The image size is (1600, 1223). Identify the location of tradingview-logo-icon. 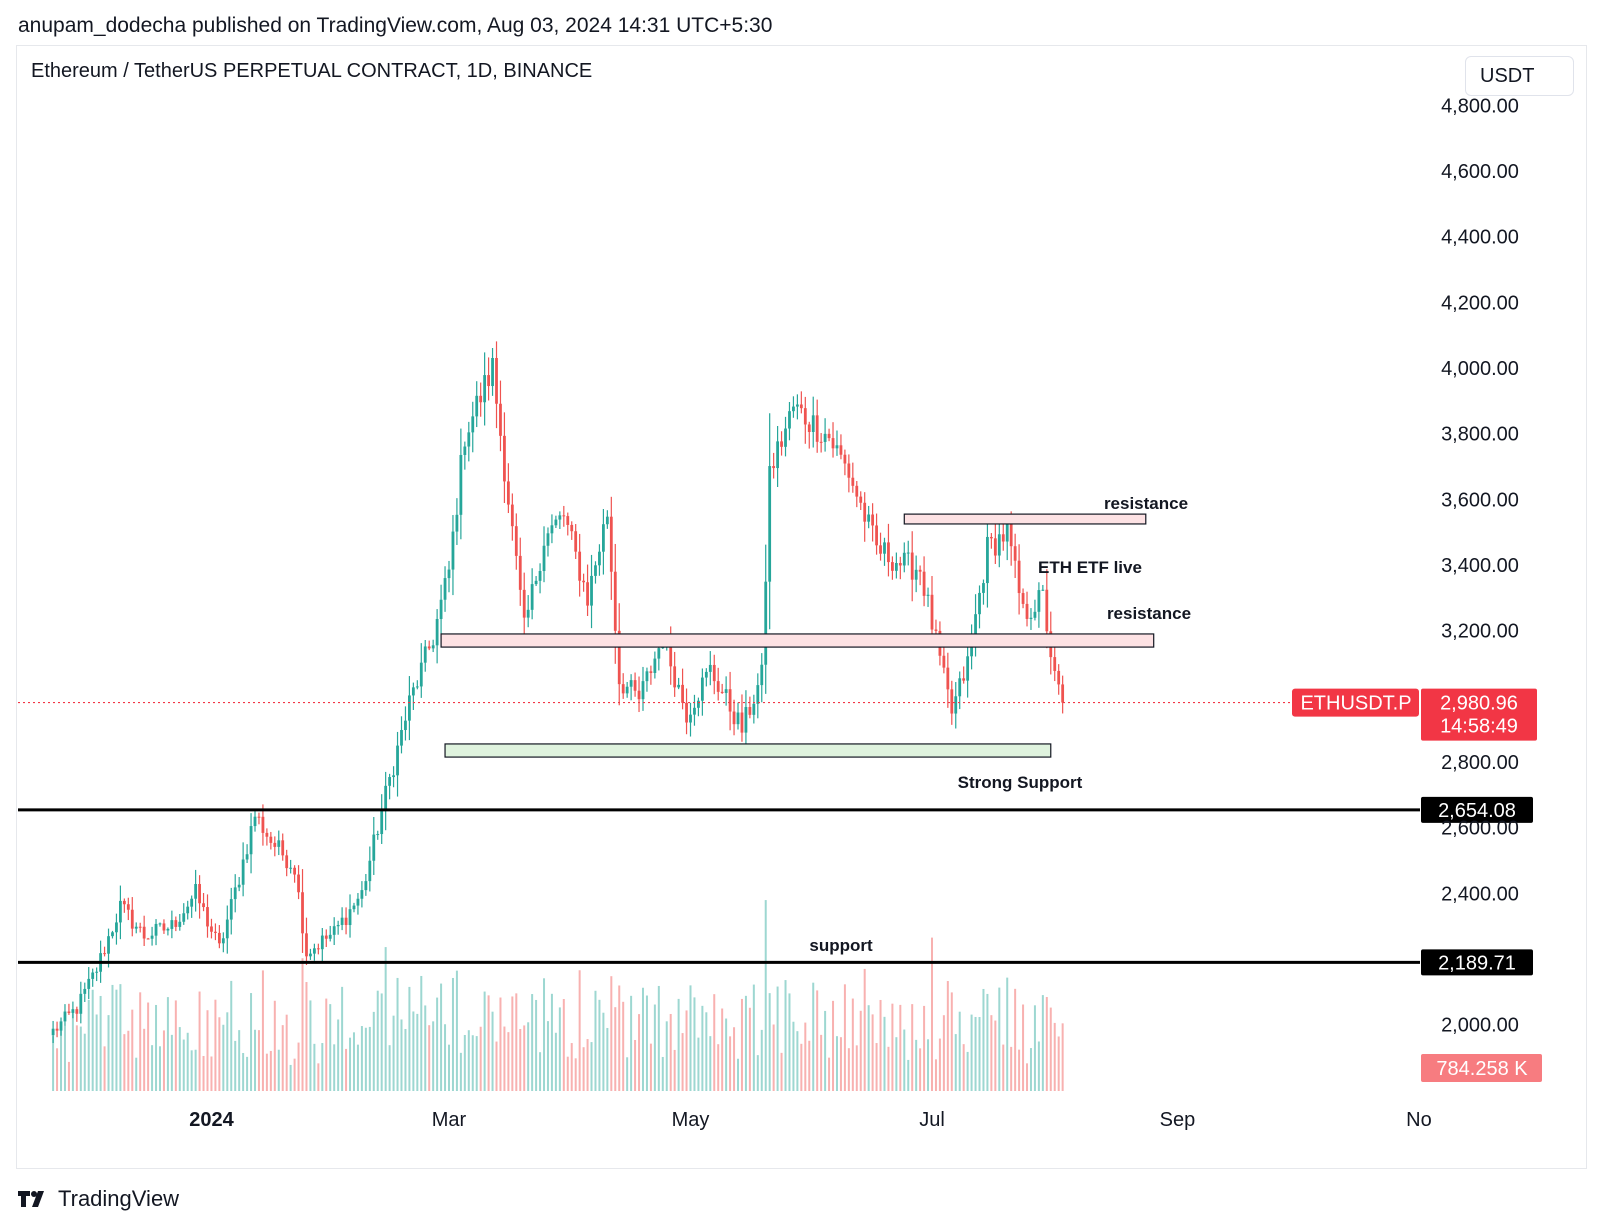
(31, 1199).